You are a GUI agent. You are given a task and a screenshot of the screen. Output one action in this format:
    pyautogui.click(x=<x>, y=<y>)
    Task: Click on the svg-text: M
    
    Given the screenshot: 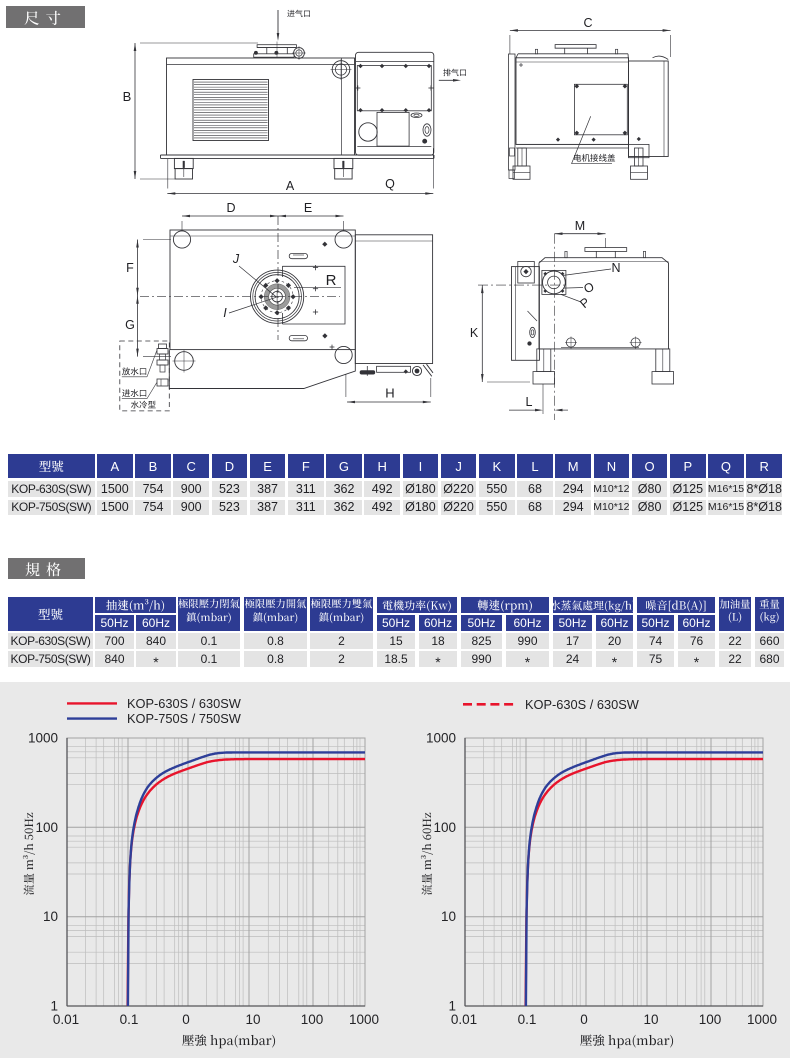 What is the action you would take?
    pyautogui.click(x=580, y=226)
    